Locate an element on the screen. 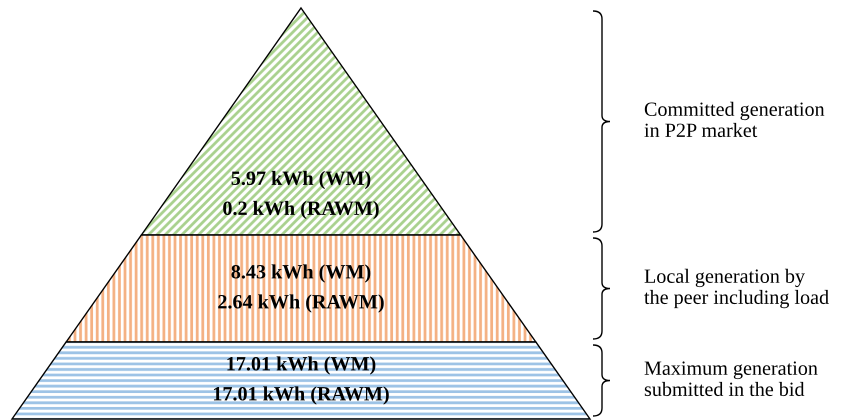 The image size is (851, 420). data-label: 2.64 kWh (RAWM) is located at coordinates (301, 303).